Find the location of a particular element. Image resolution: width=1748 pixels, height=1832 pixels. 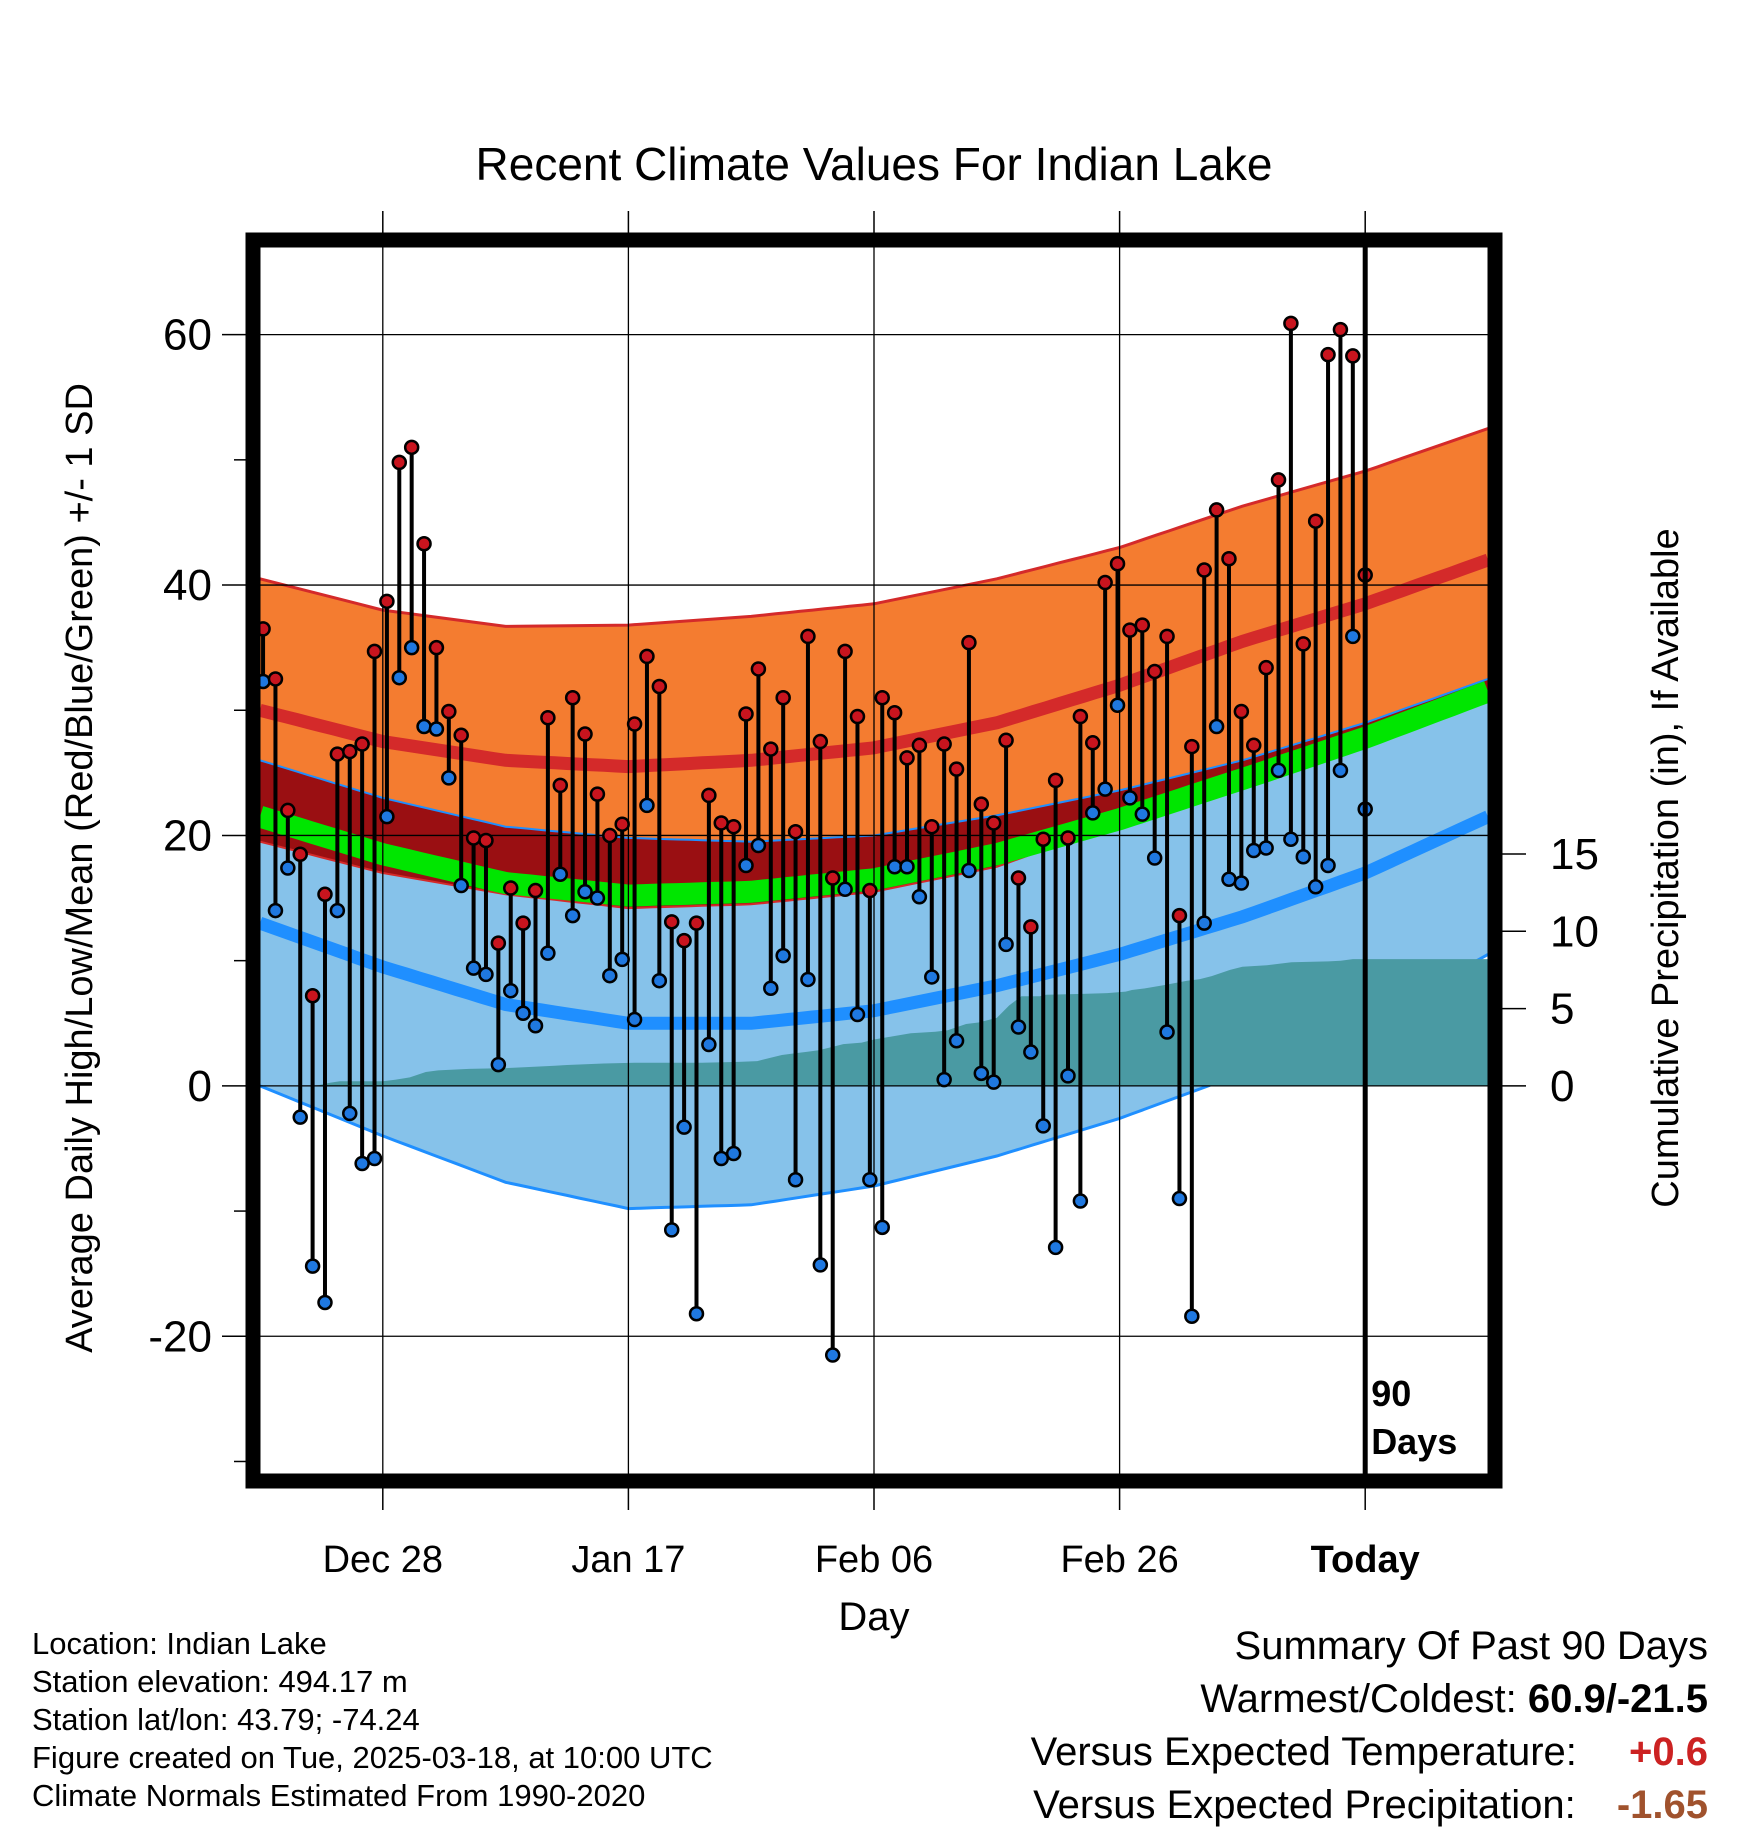

climate-normals-period: Climate Normals Estimated From 1990-2020 is located at coordinates (339, 1795).